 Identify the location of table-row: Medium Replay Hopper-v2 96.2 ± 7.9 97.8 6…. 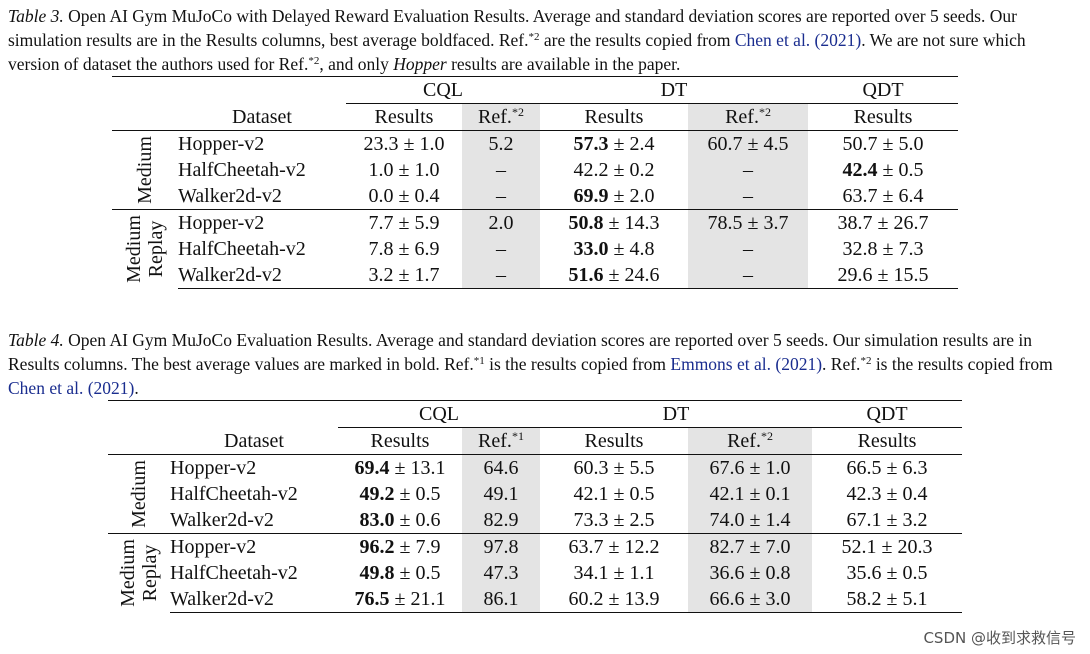
(535, 573).